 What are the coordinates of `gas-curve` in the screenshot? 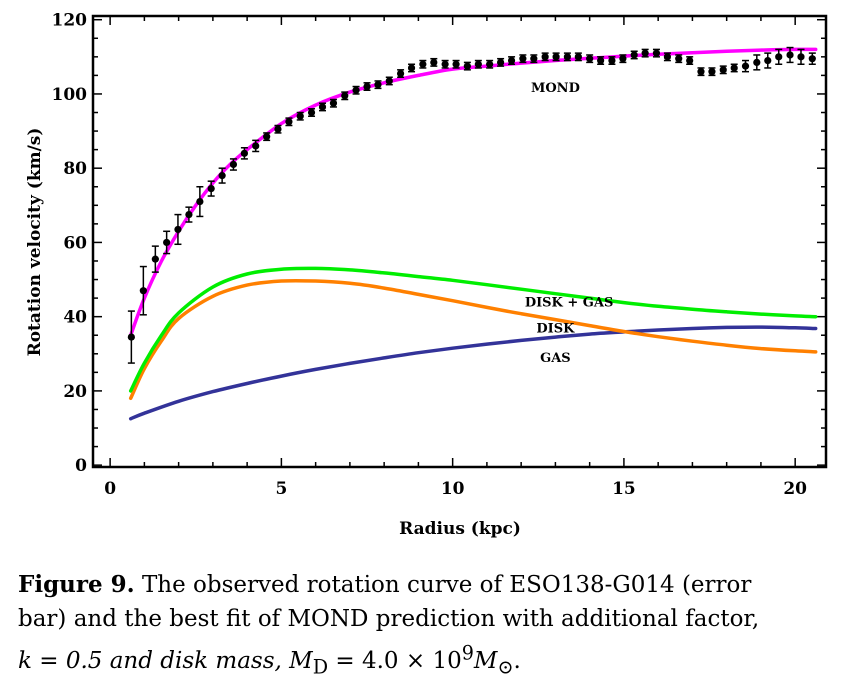 It's located at (473, 373).